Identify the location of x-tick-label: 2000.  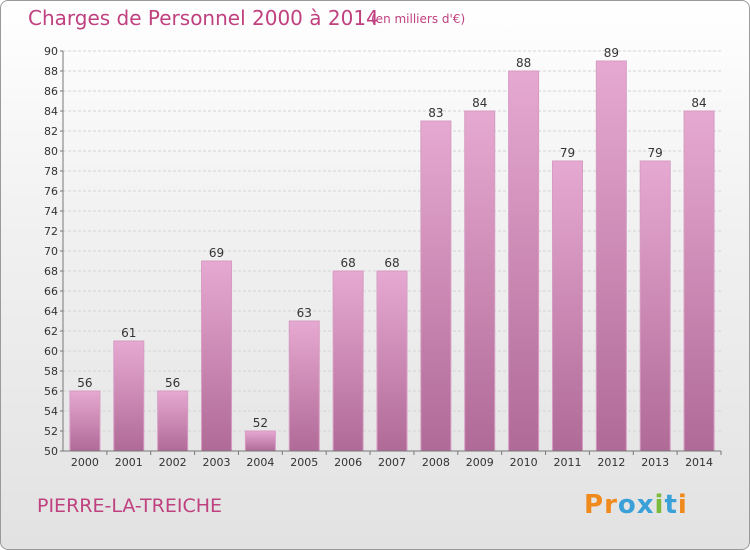
(85, 462).